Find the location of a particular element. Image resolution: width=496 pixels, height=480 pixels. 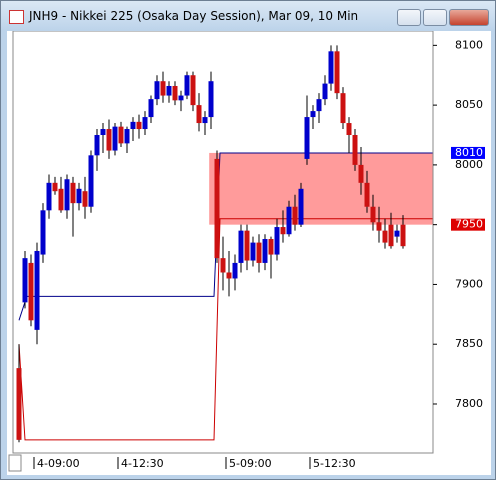

y-tick-label: 8100 is located at coordinates (469, 44).